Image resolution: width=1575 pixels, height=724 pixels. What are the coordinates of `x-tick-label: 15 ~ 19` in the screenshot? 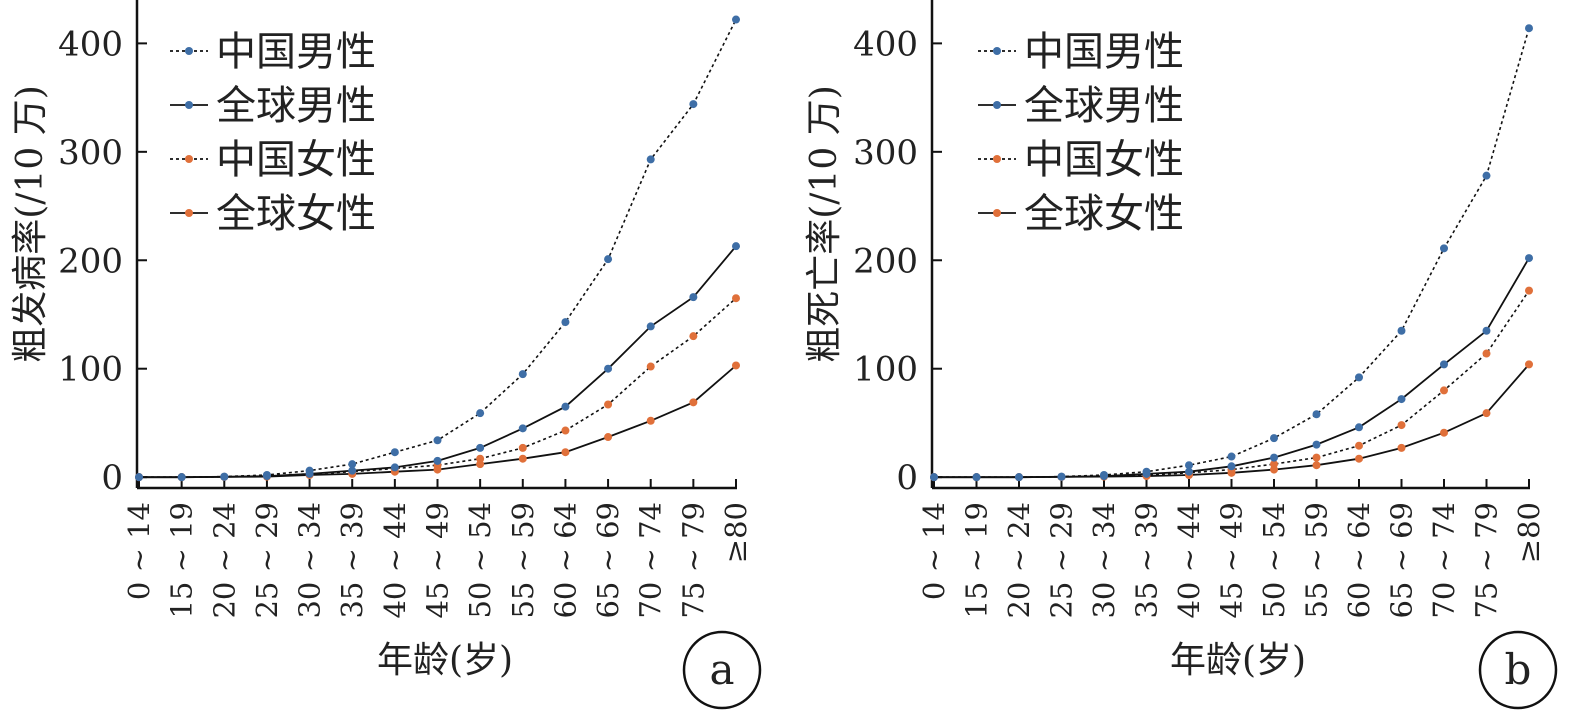 It's located at (182, 560).